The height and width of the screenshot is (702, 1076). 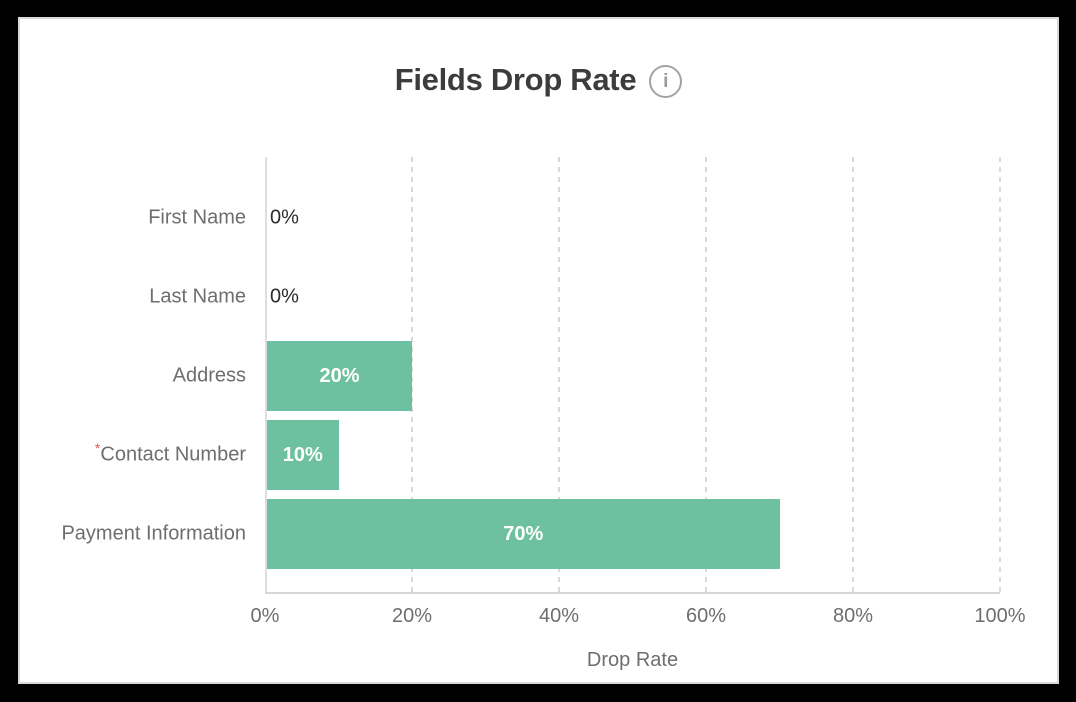 What do you see at coordinates (265, 616) in the screenshot?
I see `x-tick-label: 0%` at bounding box center [265, 616].